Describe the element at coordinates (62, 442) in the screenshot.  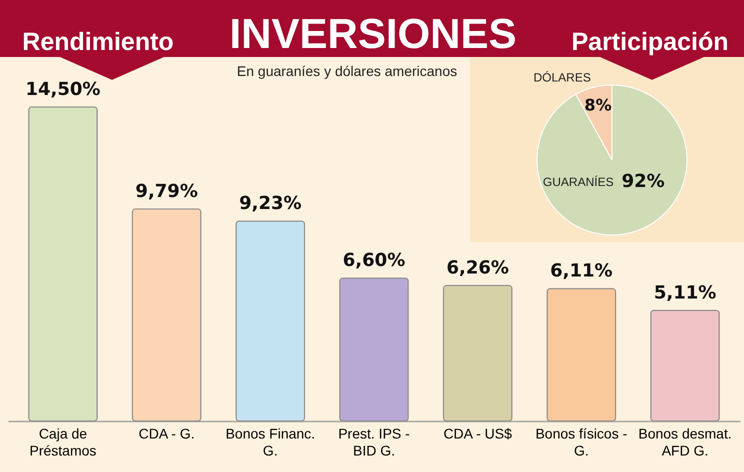
I see `x-tick-label: Caja de Préstamos` at that location.